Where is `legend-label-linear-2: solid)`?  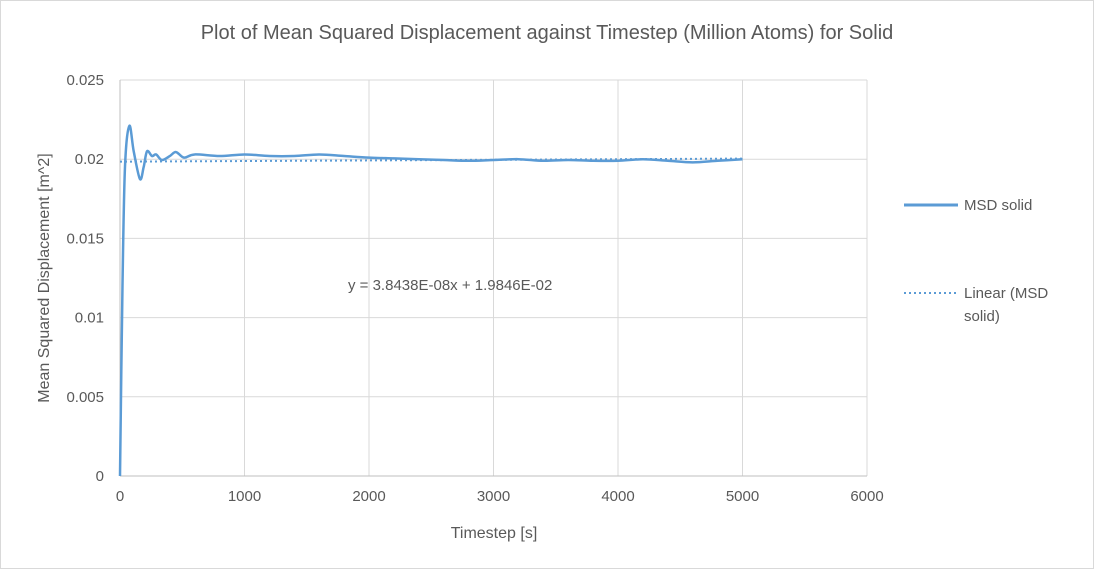 legend-label-linear-2: solid) is located at coordinates (982, 316).